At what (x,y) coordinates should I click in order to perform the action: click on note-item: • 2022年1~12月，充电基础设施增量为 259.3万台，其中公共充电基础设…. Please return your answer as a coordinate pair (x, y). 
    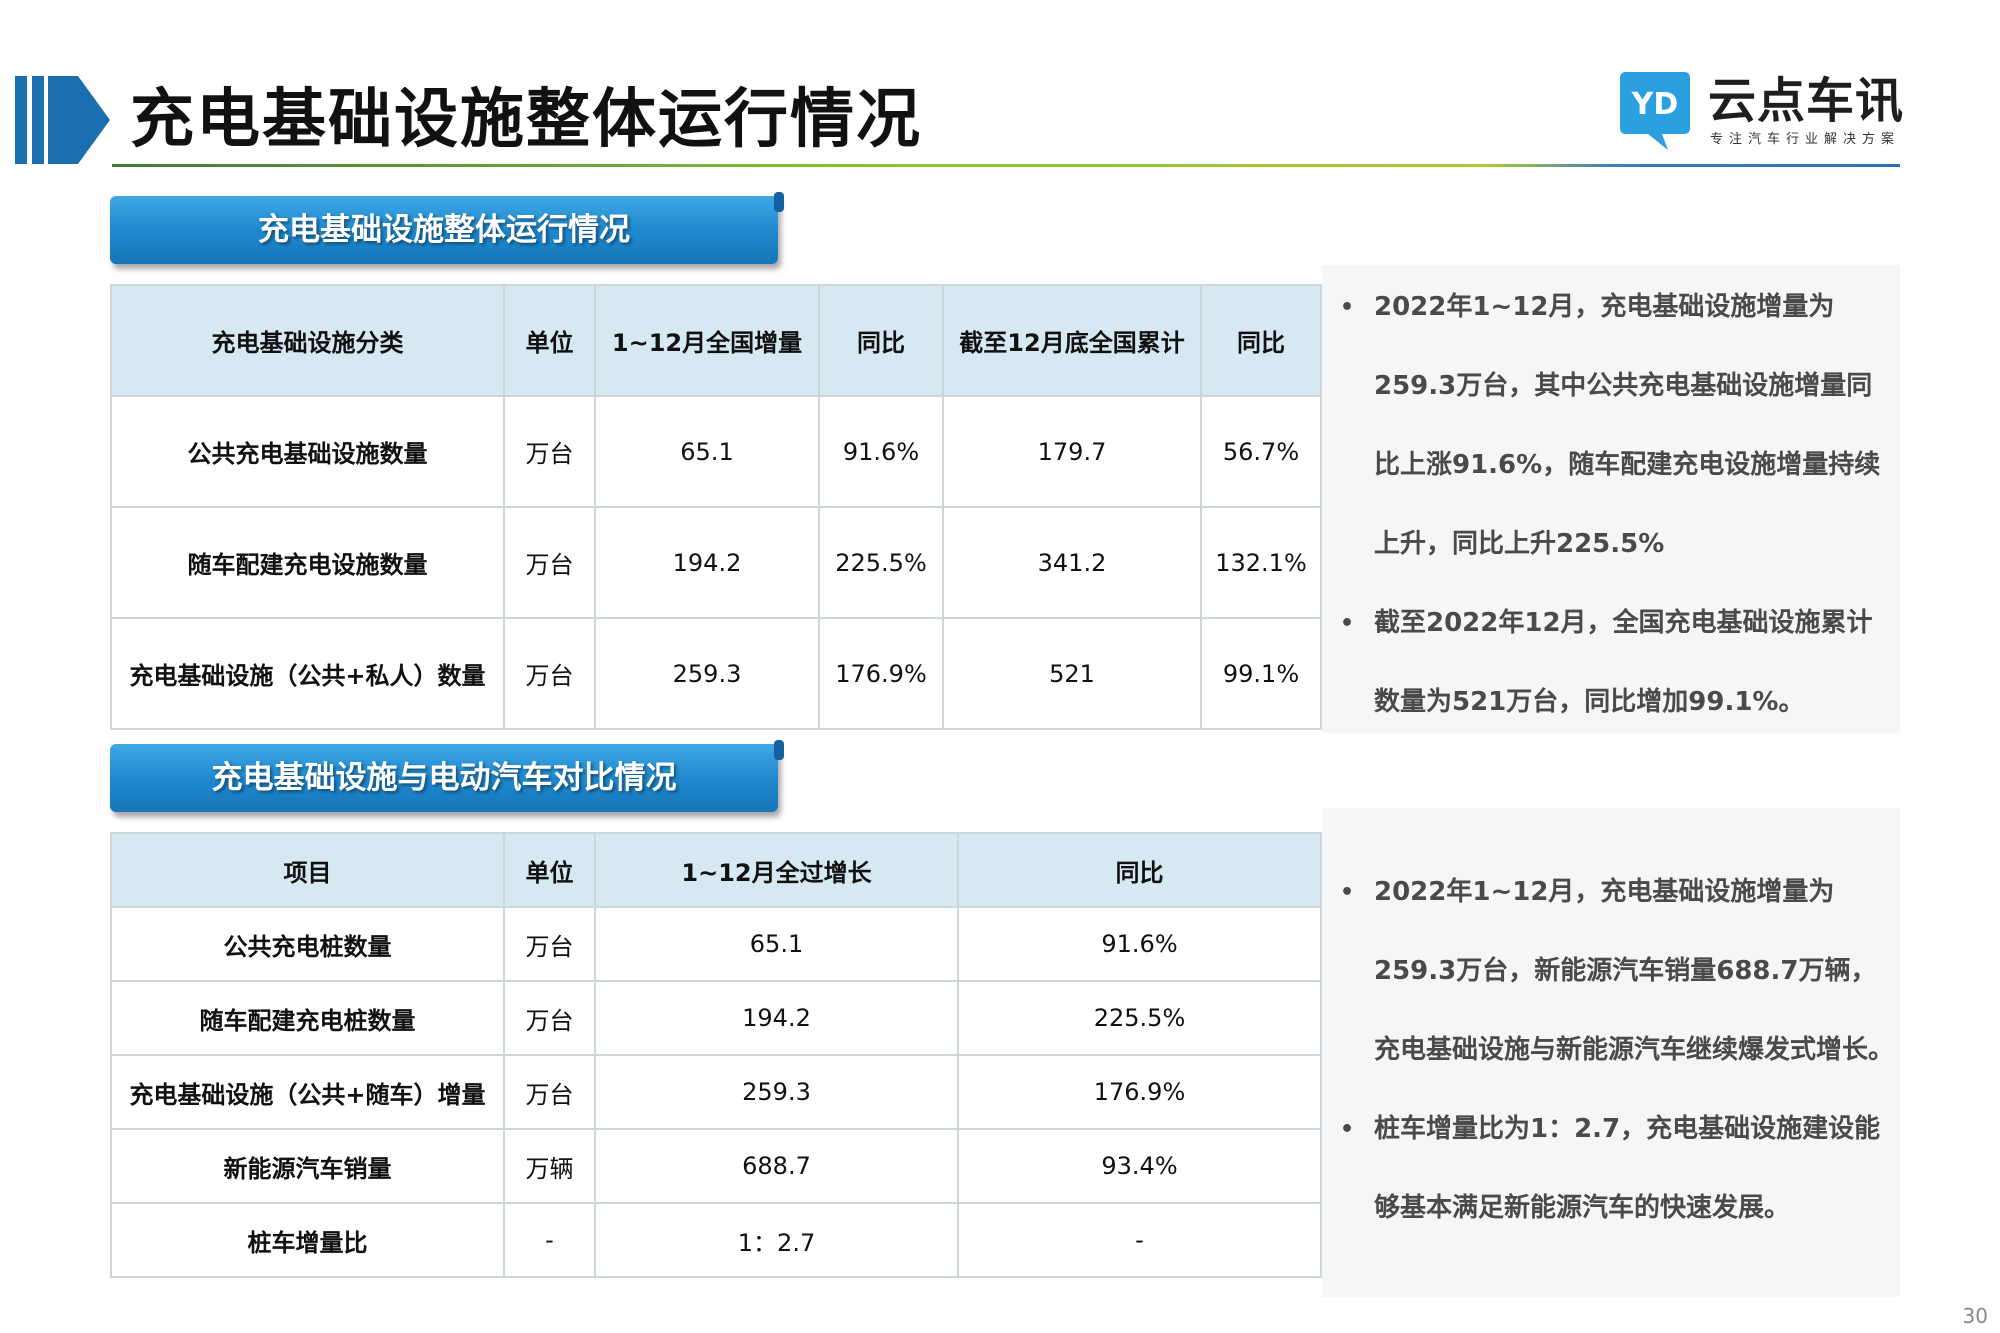
    Looking at the image, I should click on (1611, 426).